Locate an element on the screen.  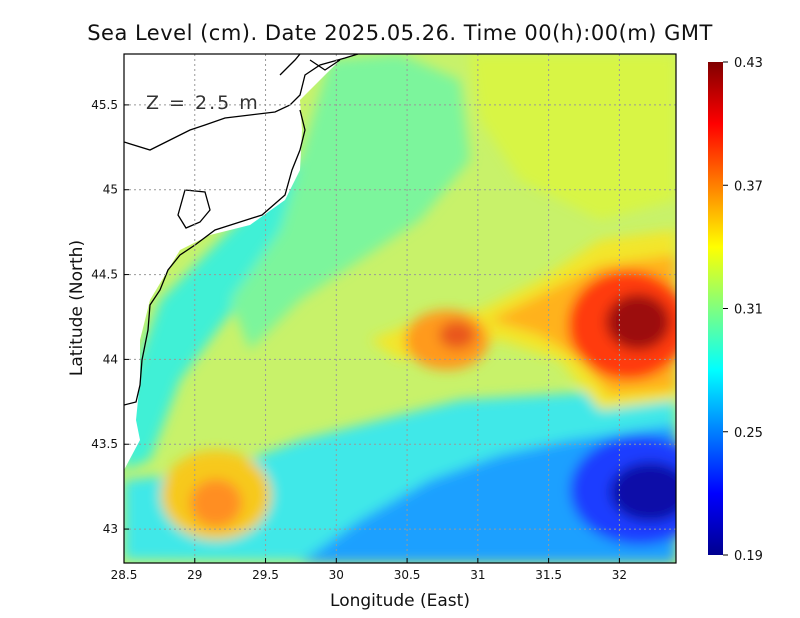
y-axis-ticks: 43 43.5 44 44.5 45 45.5 is located at coordinates (110, 317).